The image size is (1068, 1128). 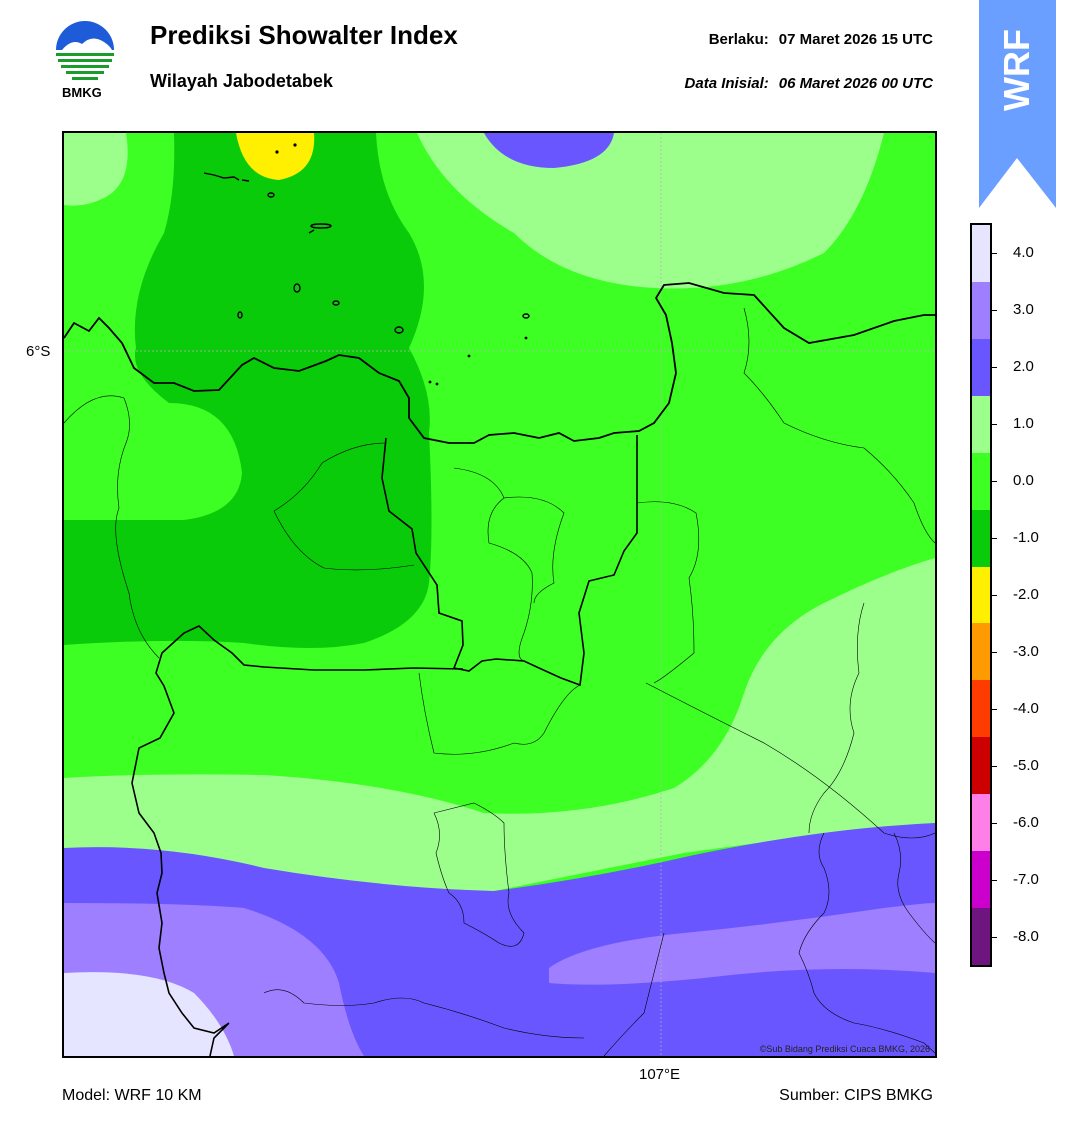 I want to click on colorbar-tick-label: 0.0, so click(x=1023, y=480).